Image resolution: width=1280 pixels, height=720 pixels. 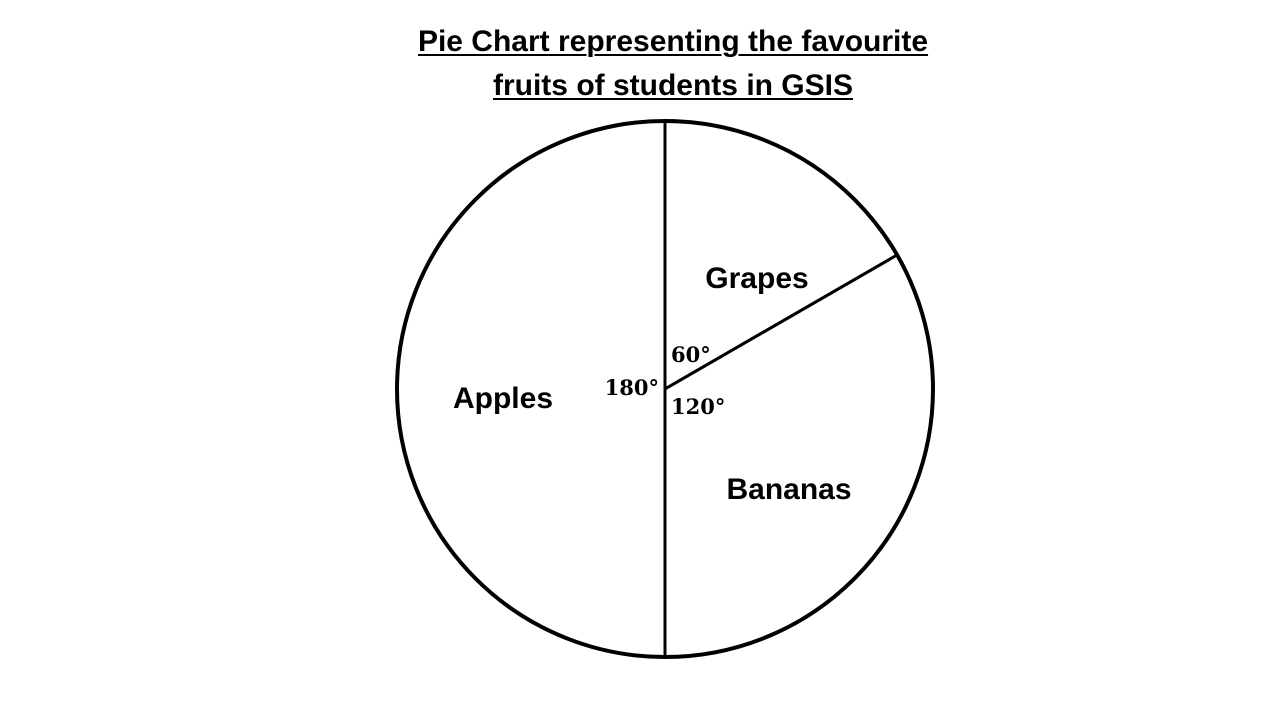 I want to click on angle-label-apples: 180°, so click(x=632, y=387).